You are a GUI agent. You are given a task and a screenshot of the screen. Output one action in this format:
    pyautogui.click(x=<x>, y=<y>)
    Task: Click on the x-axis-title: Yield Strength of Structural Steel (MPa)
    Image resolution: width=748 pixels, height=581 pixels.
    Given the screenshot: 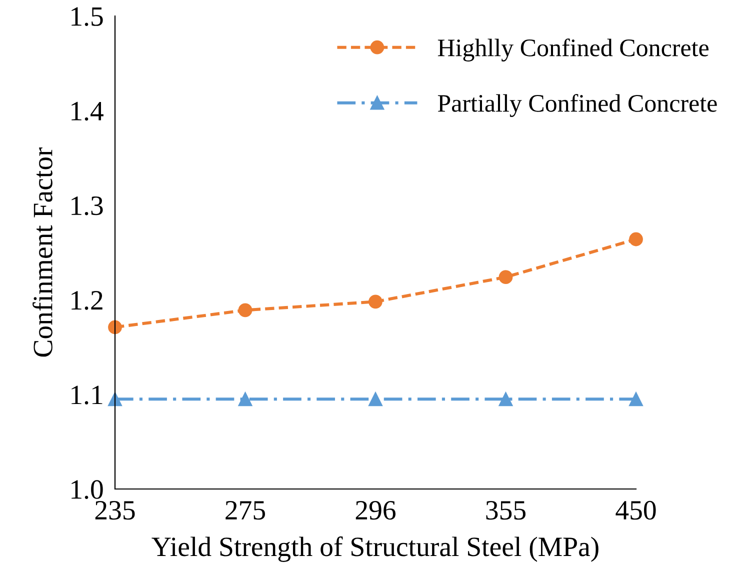 What is the action you would take?
    pyautogui.click(x=375, y=549)
    